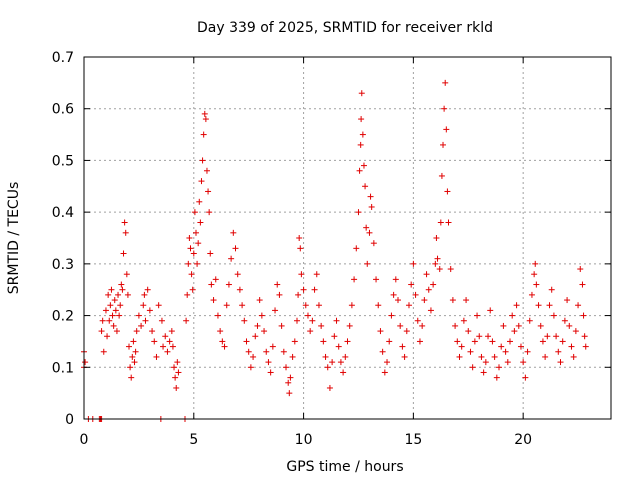 The width and height of the screenshot is (640, 480). Describe the element at coordinates (63, 317) in the screenshot. I see `y-tick-label: 0.2` at that location.